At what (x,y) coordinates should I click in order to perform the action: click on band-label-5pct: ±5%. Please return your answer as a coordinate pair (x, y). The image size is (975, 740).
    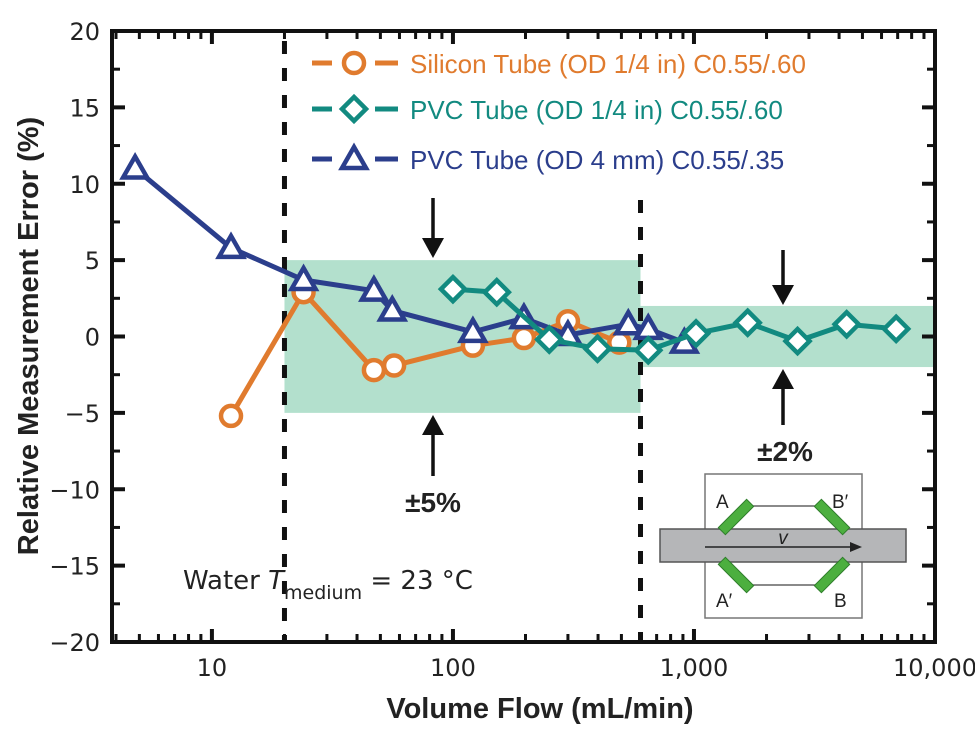
    Looking at the image, I should click on (433, 502).